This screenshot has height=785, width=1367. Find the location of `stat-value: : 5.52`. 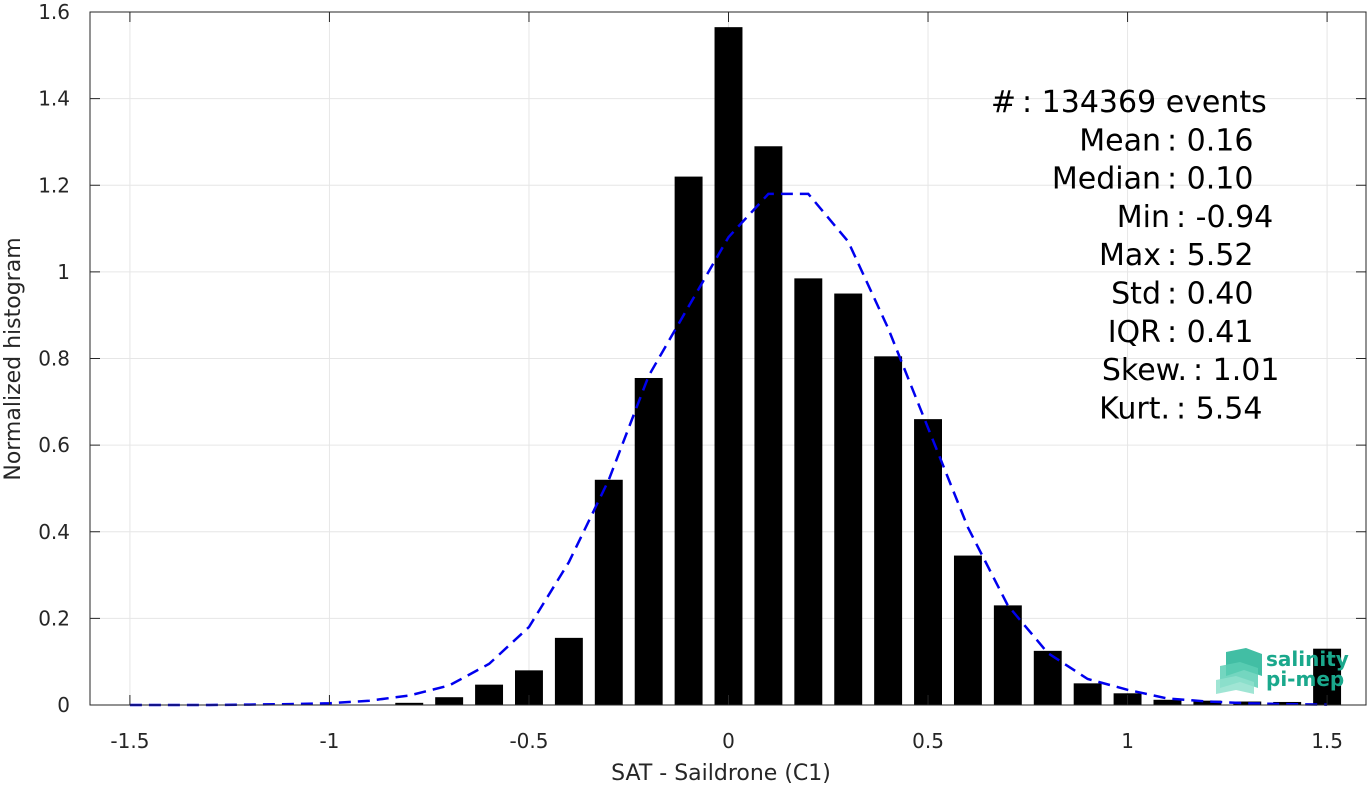

stat-value: : 5.52 is located at coordinates (1210, 255).